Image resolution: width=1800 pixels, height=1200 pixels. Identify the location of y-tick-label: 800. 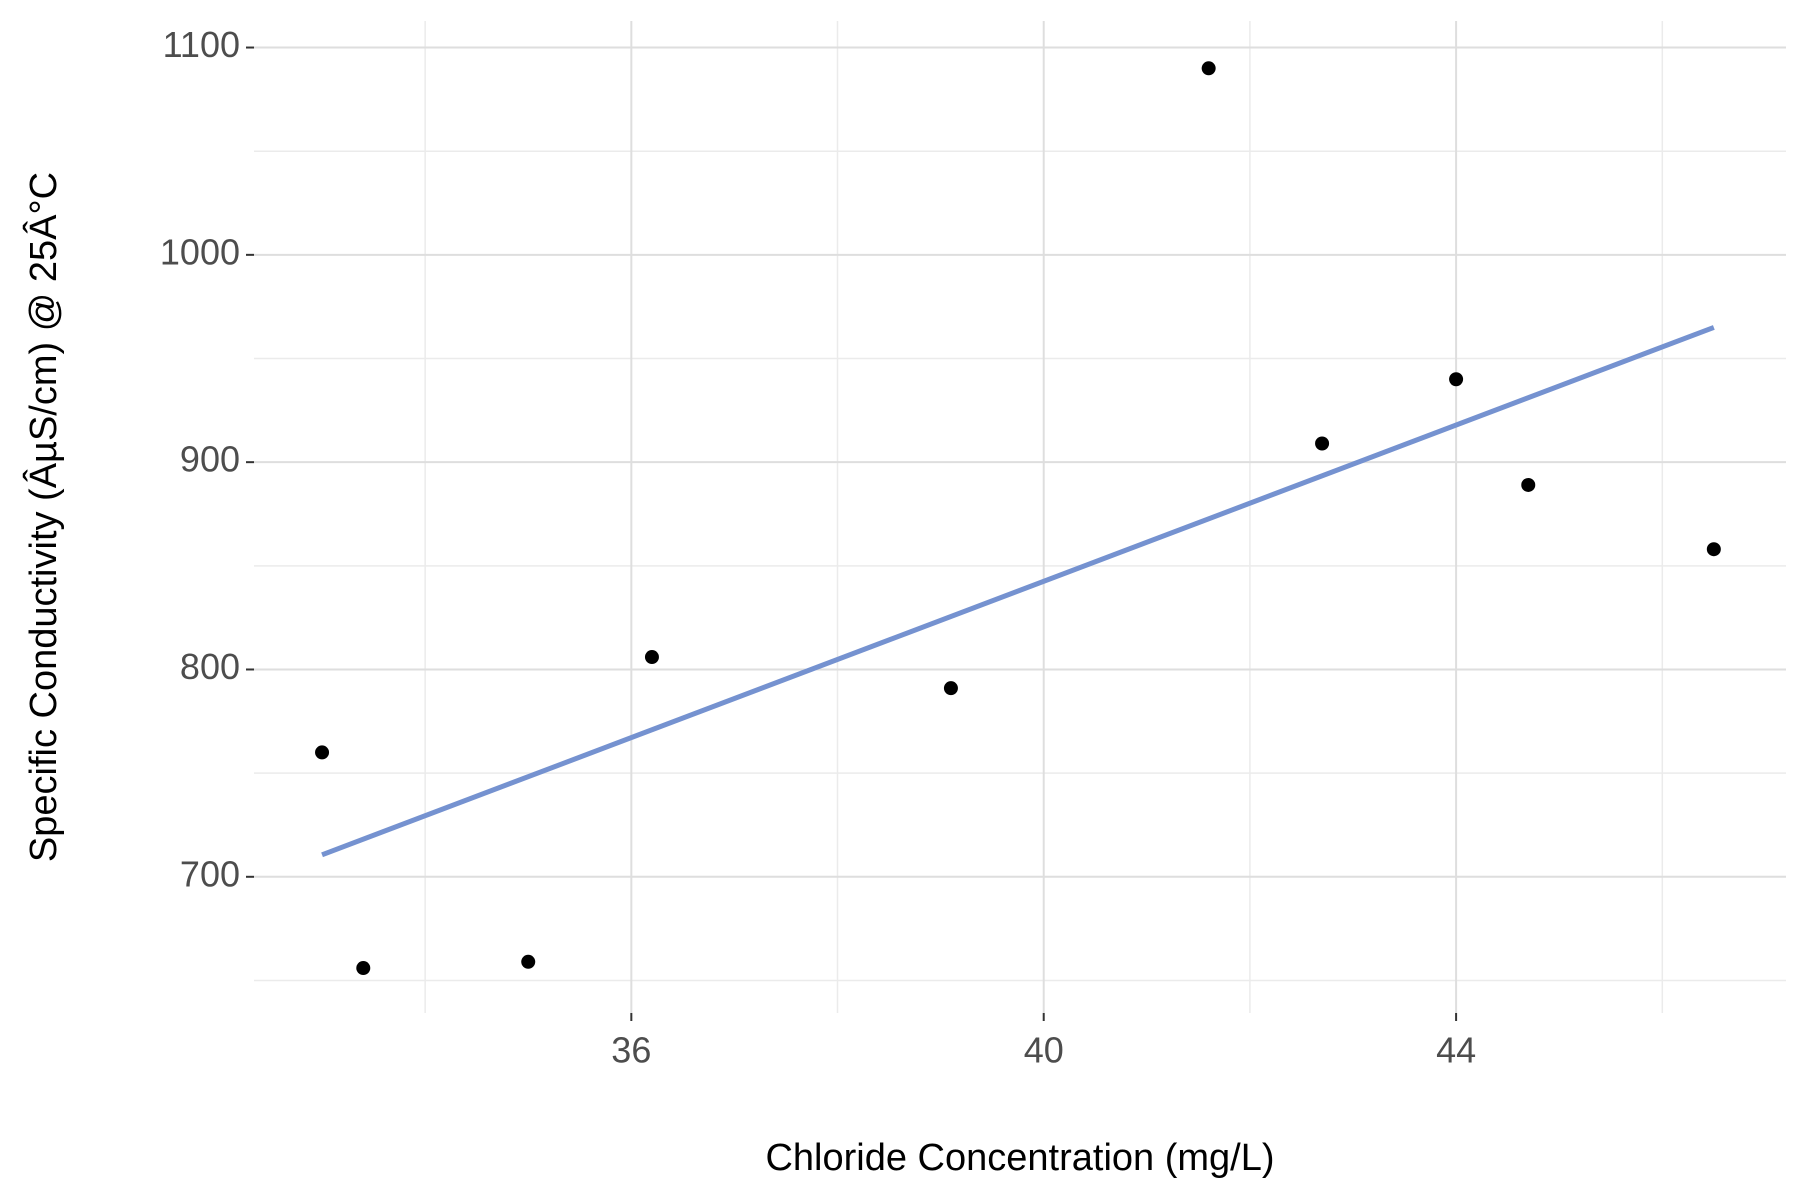
(210, 666).